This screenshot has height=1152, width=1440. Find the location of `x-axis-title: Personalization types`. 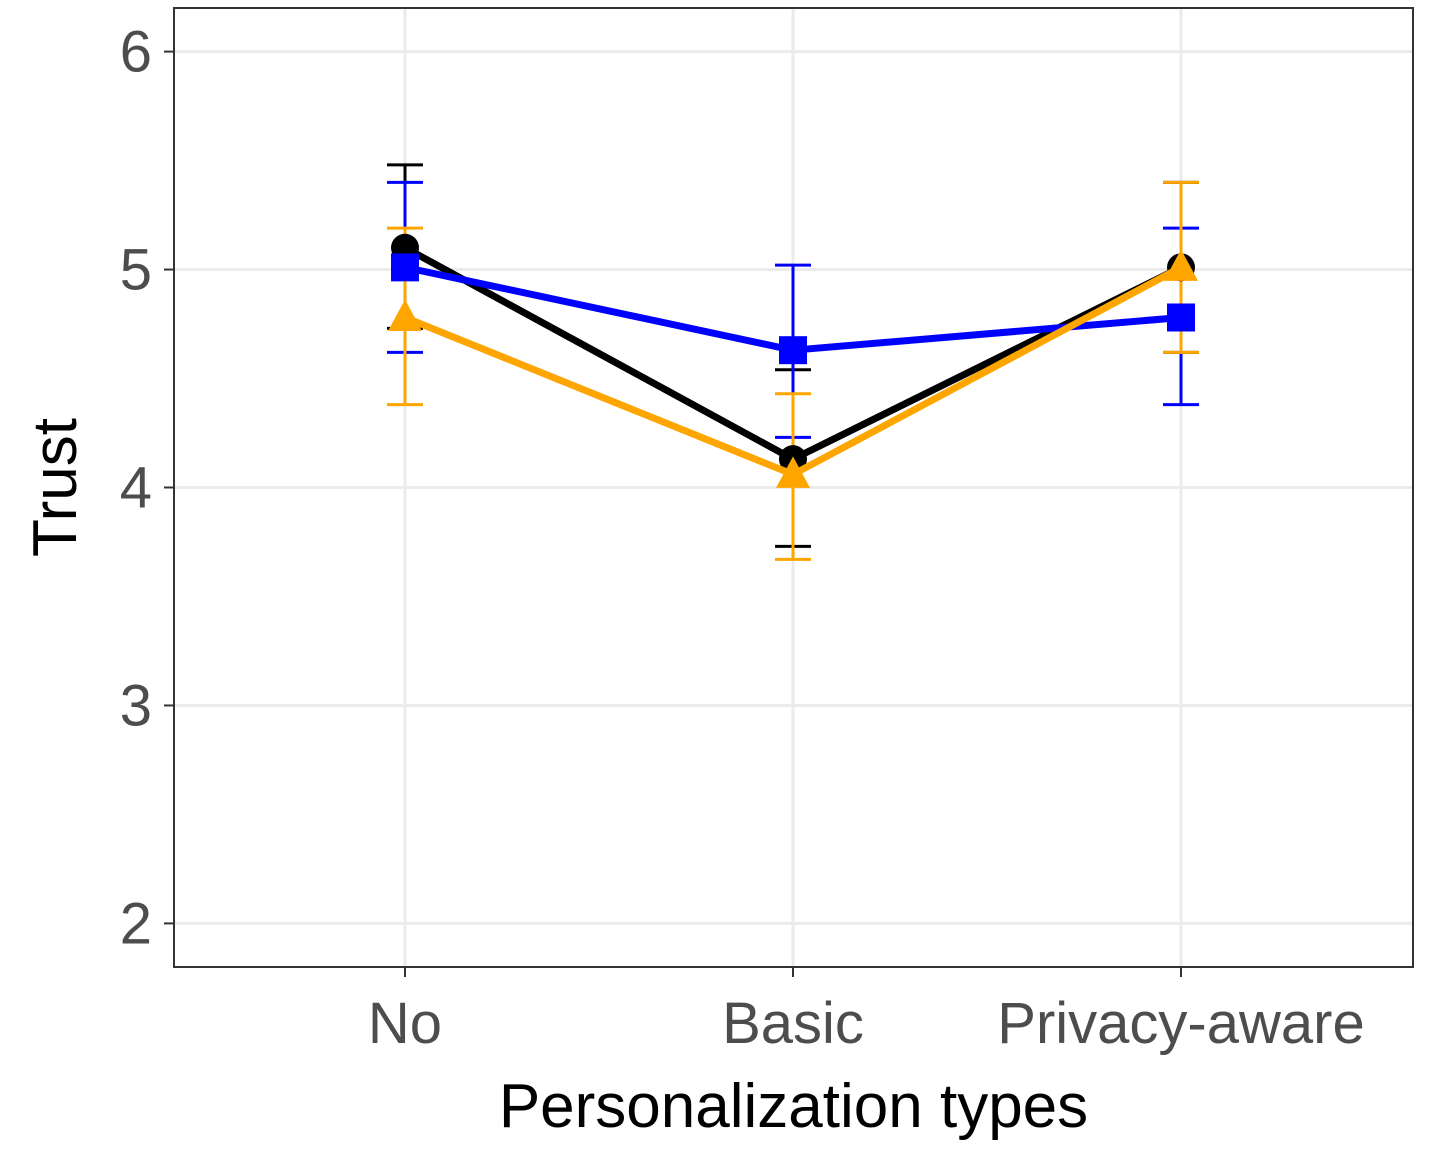

x-axis-title: Personalization types is located at coordinates (793, 1106).